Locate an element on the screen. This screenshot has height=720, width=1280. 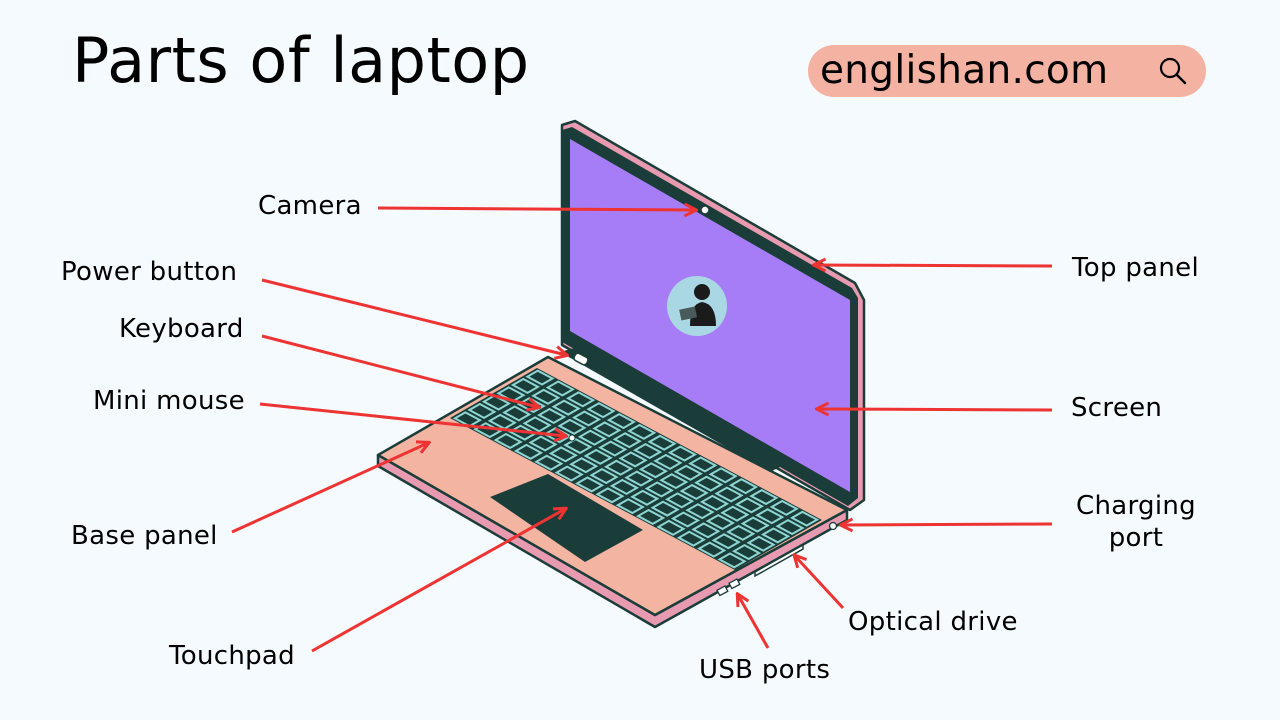
label-camera: Camera is located at coordinates (310, 206).